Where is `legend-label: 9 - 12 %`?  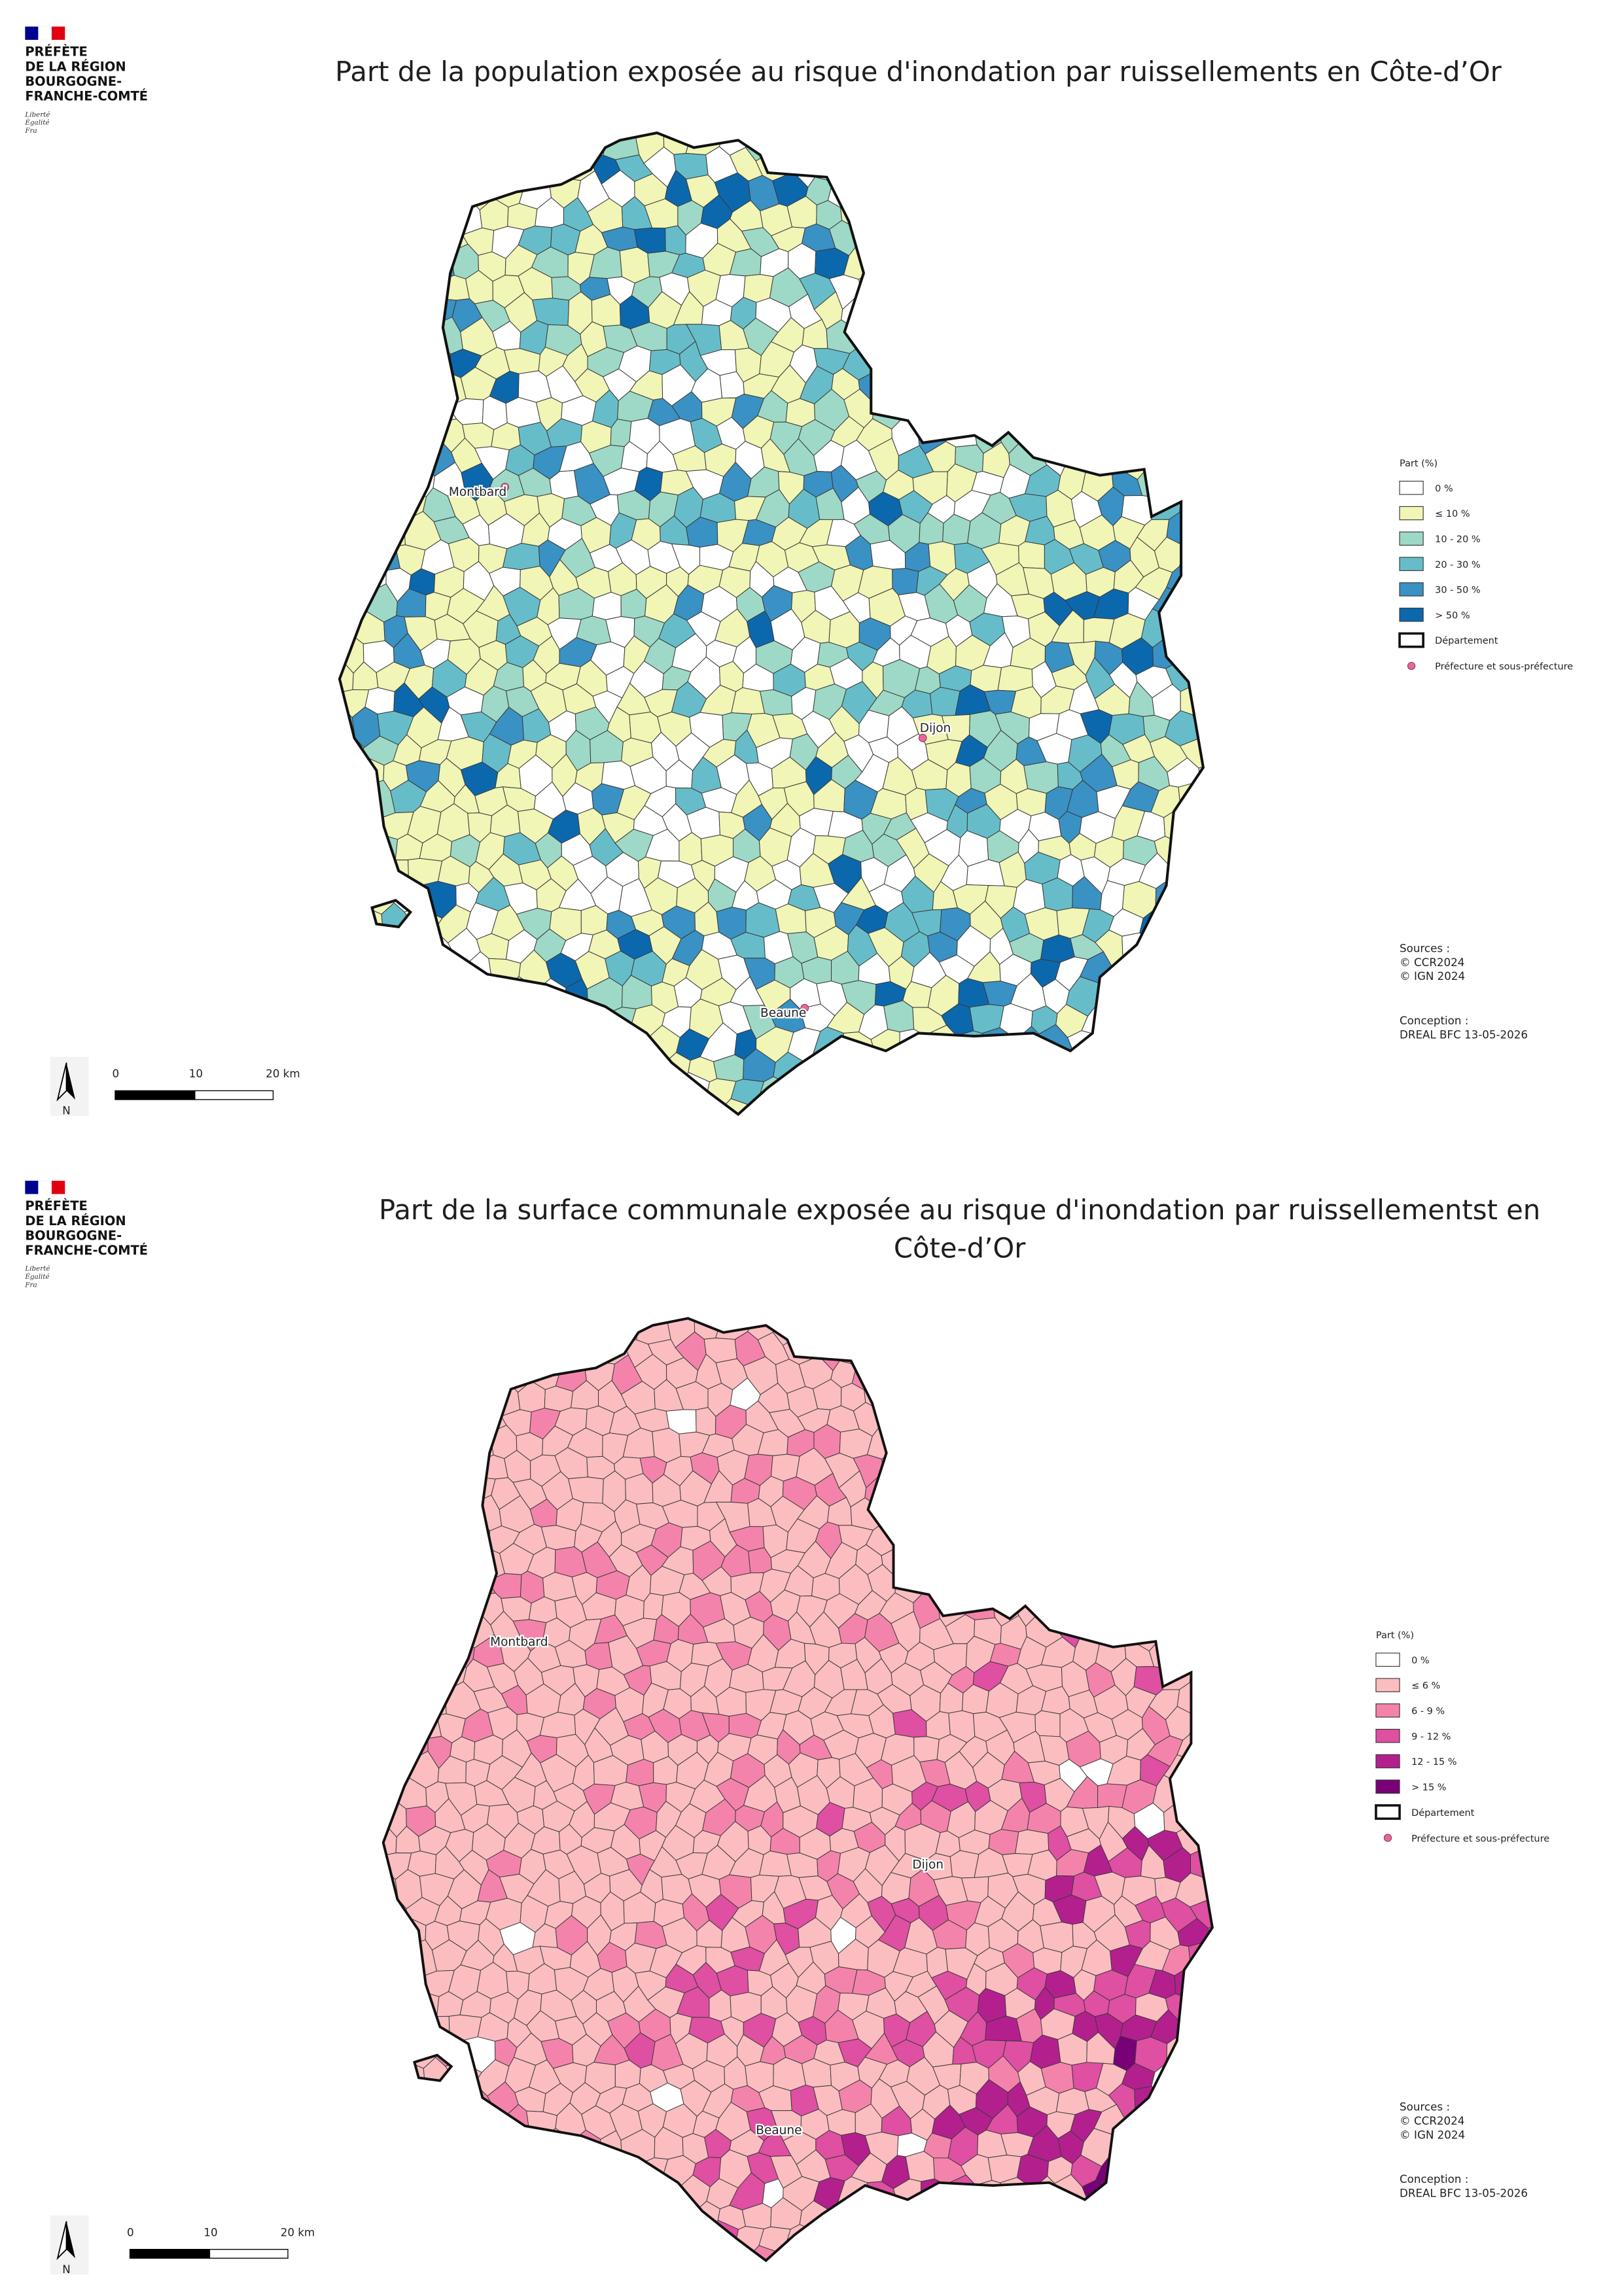 legend-label: 9 - 12 % is located at coordinates (1431, 1736).